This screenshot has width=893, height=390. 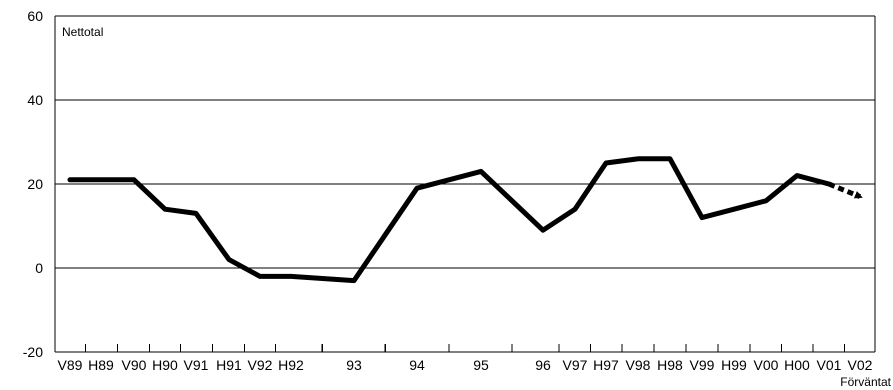 I want to click on x-tick-label: V97, so click(x=575, y=365).